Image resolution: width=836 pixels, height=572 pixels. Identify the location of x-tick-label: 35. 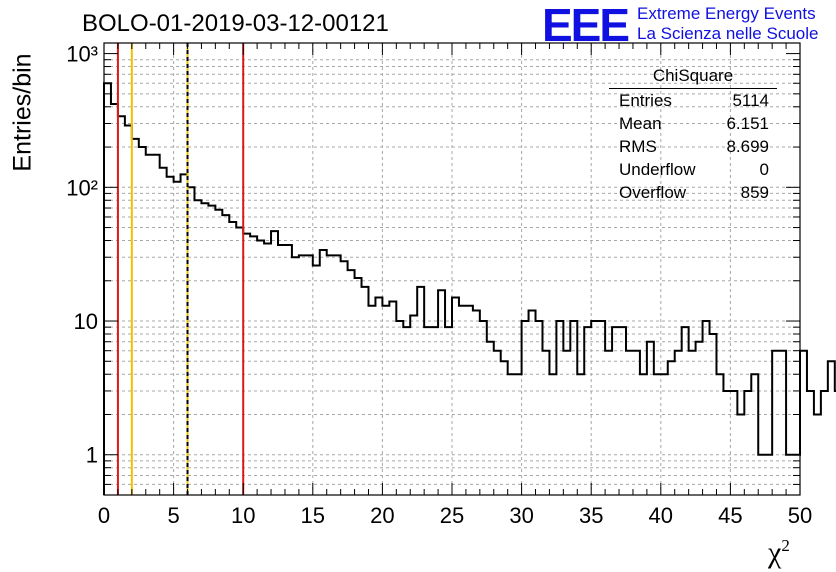
(591, 515).